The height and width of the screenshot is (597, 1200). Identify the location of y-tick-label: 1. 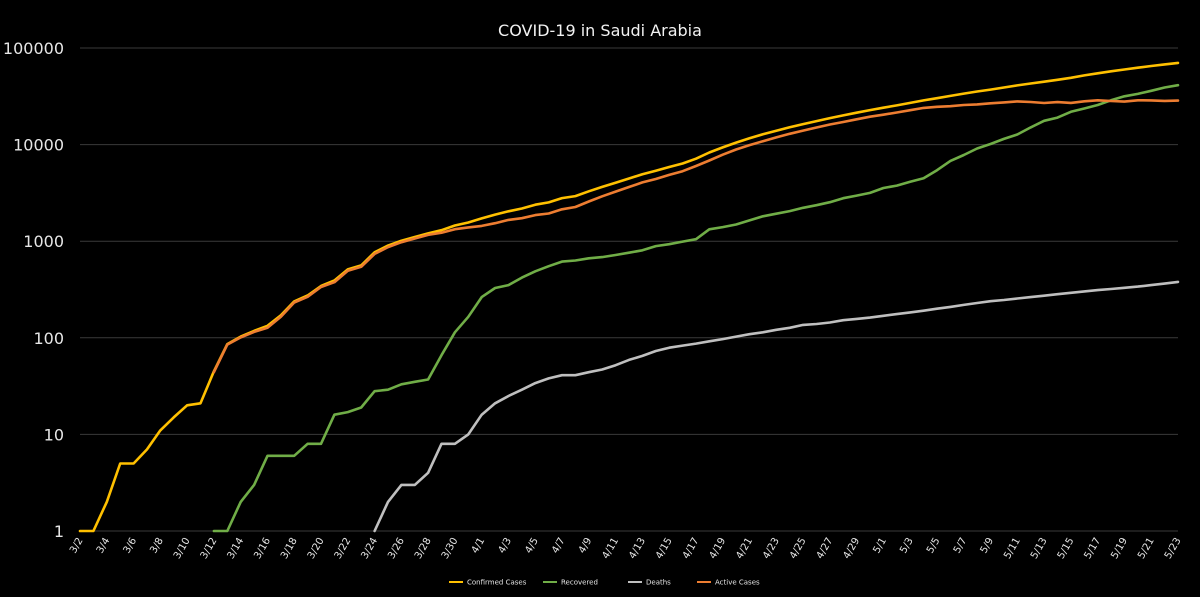
(59, 531).